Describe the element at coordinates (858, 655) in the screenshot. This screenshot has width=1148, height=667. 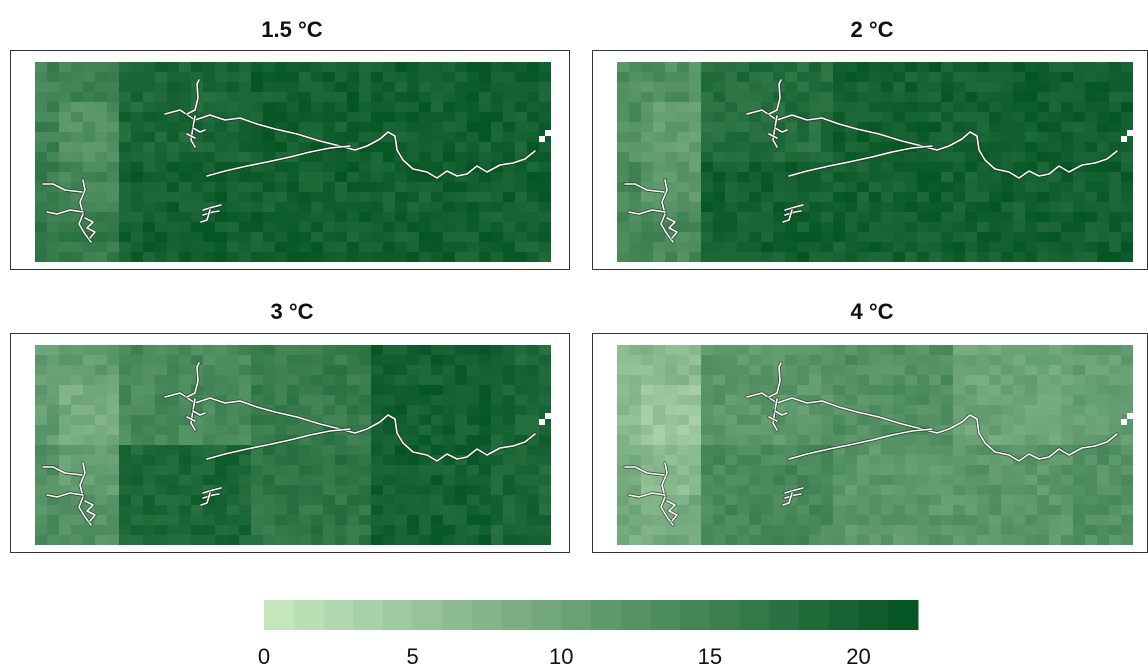
I see `colorbar-tick-label: 20` at that location.